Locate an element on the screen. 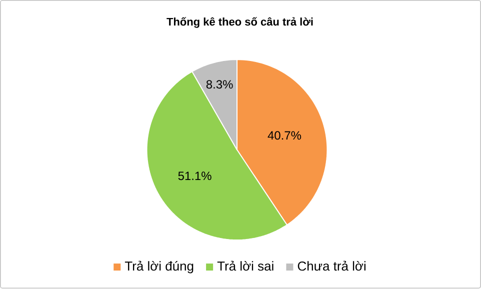  data-label: 8.3% is located at coordinates (219, 84).